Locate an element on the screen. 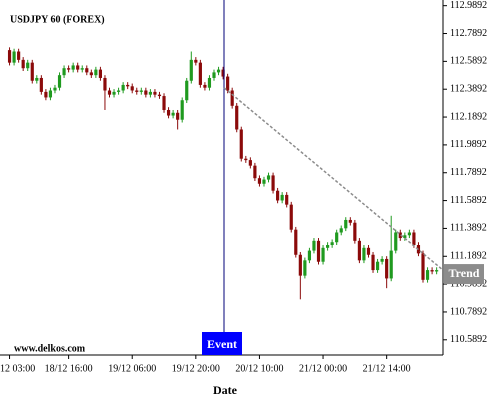 The height and width of the screenshot is (400, 500). y-tick-label: 110.7892 is located at coordinates (468, 311).